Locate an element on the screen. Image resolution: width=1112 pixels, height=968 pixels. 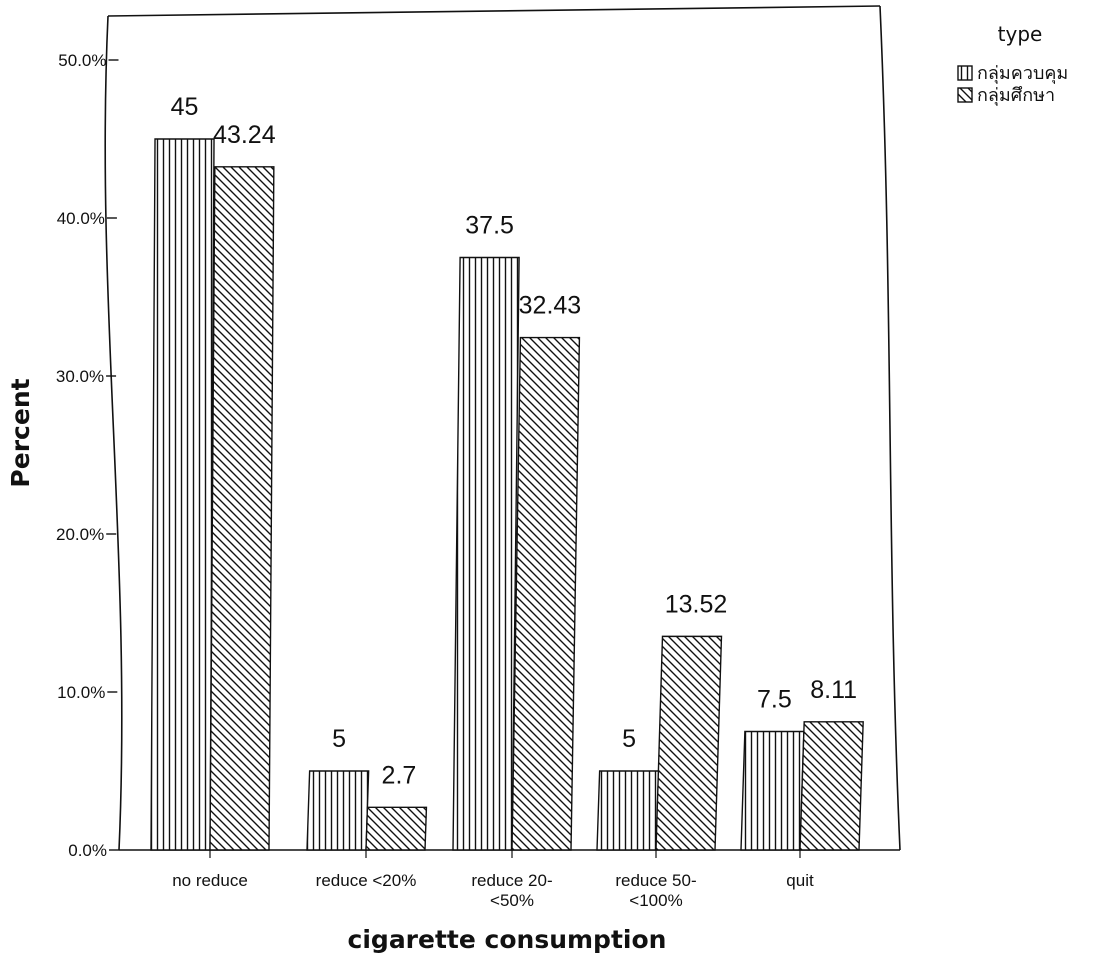
legend: type กลุ่มควบคุม กลุ่มศึกษา is located at coordinates (1012, 64).